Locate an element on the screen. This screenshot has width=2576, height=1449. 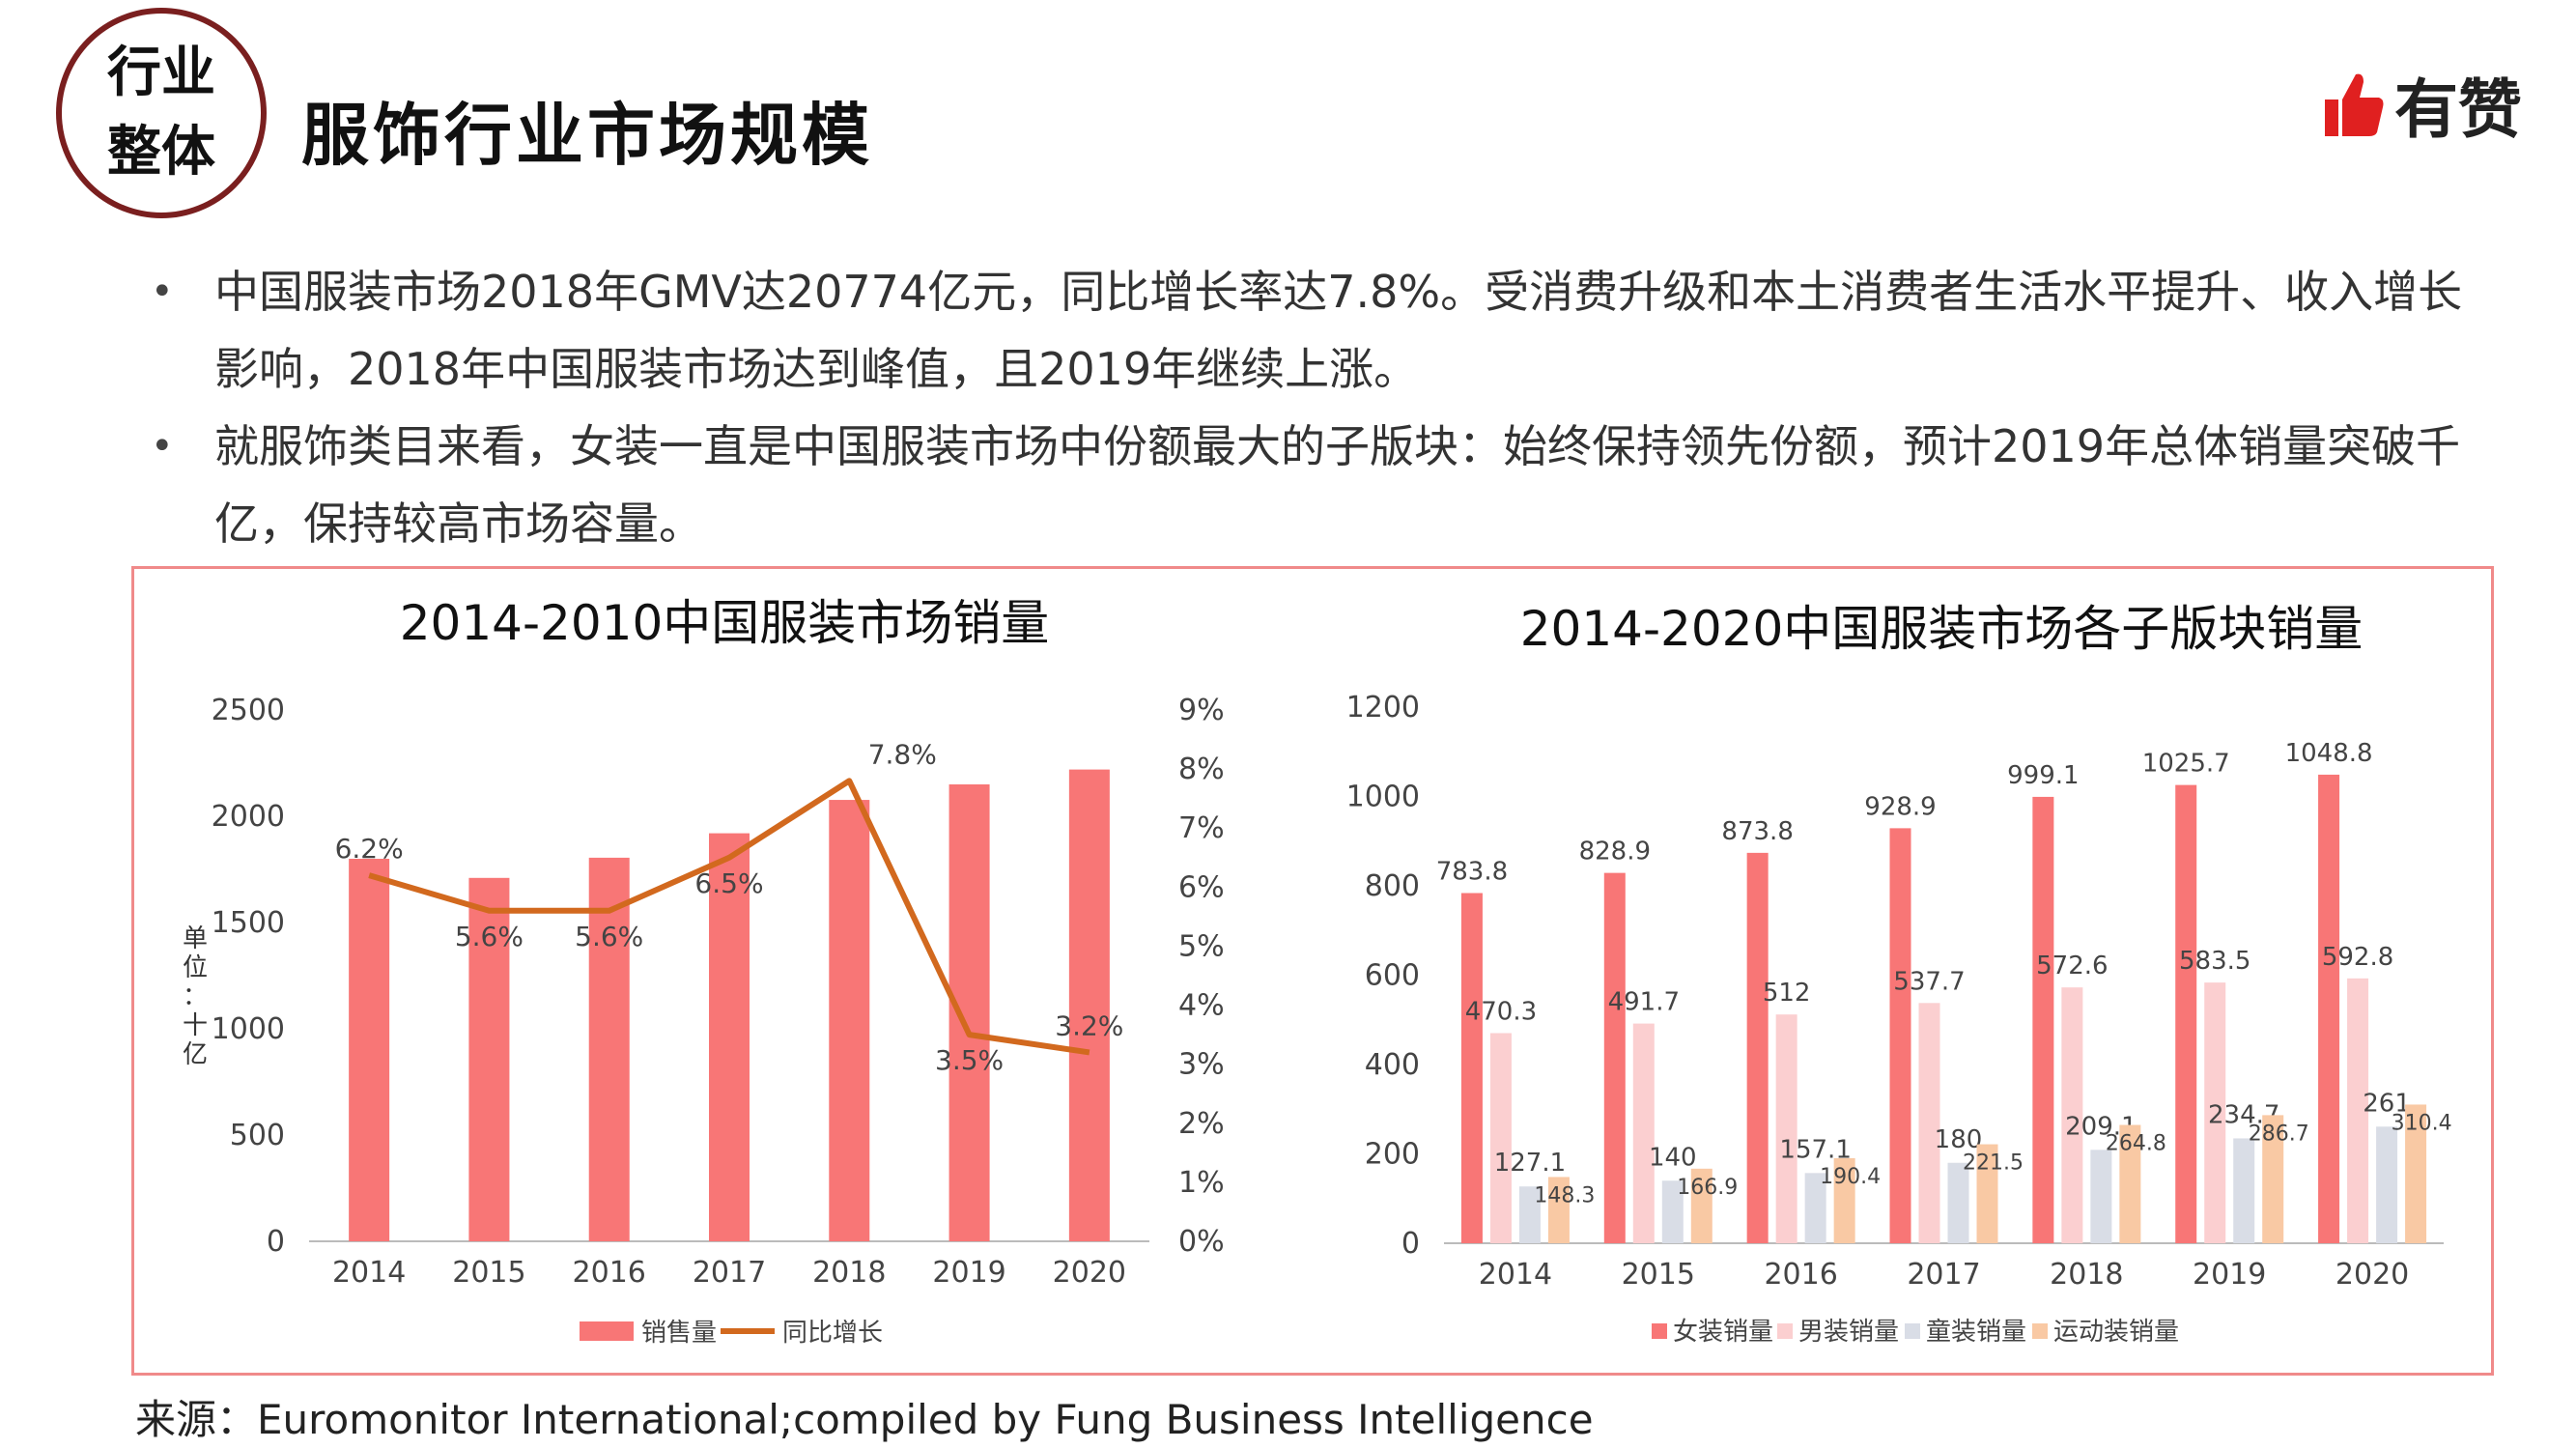
brand-logo: 有赞 is located at coordinates (2422, 104).